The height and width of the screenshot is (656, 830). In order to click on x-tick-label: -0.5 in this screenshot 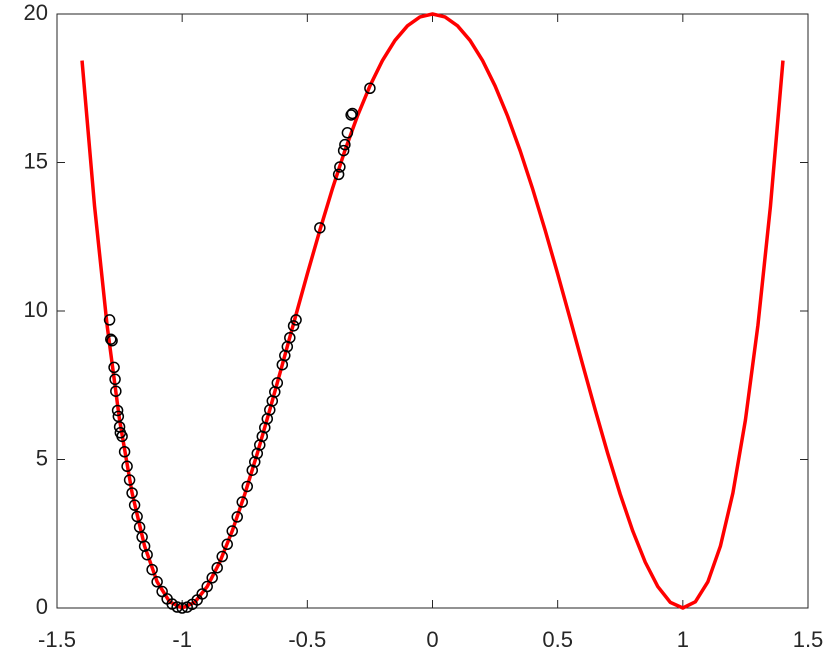, I will do `click(307, 639)`.